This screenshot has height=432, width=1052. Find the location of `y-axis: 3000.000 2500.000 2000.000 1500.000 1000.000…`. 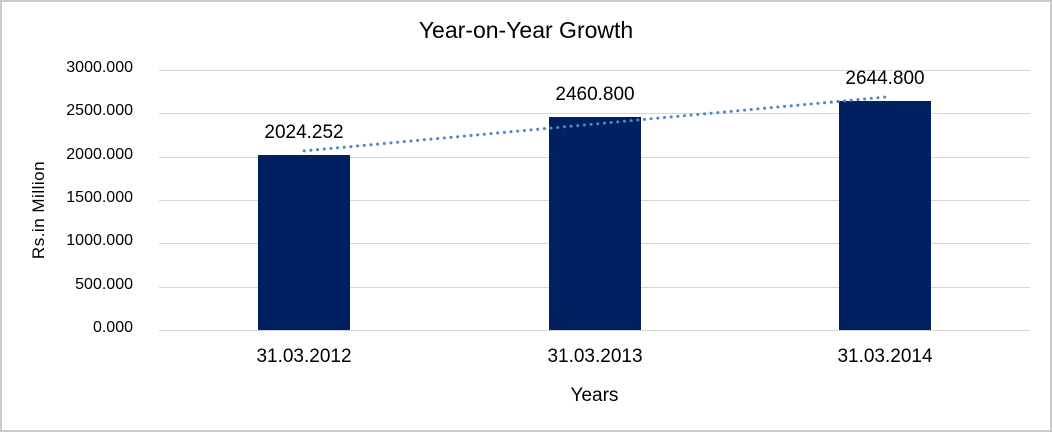

y-axis: 3000.000 2500.000 2000.000 1500.000 1000.000… is located at coordinates (67, 197).